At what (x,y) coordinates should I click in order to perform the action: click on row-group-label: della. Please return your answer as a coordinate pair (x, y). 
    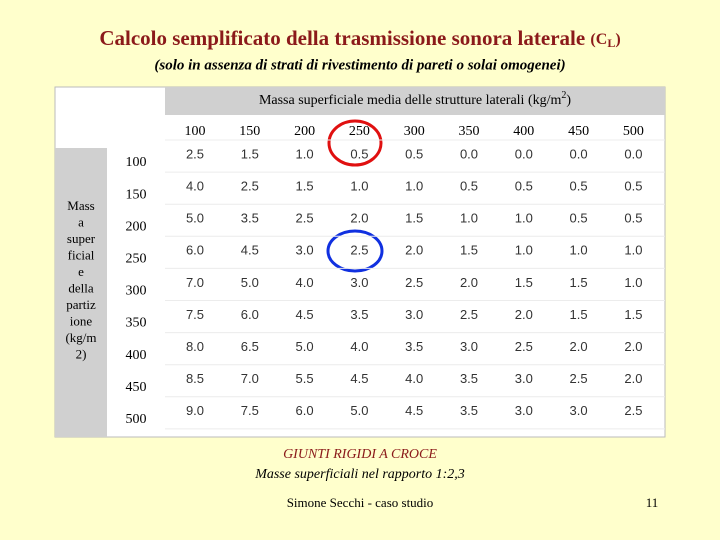
    Looking at the image, I should click on (80, 287).